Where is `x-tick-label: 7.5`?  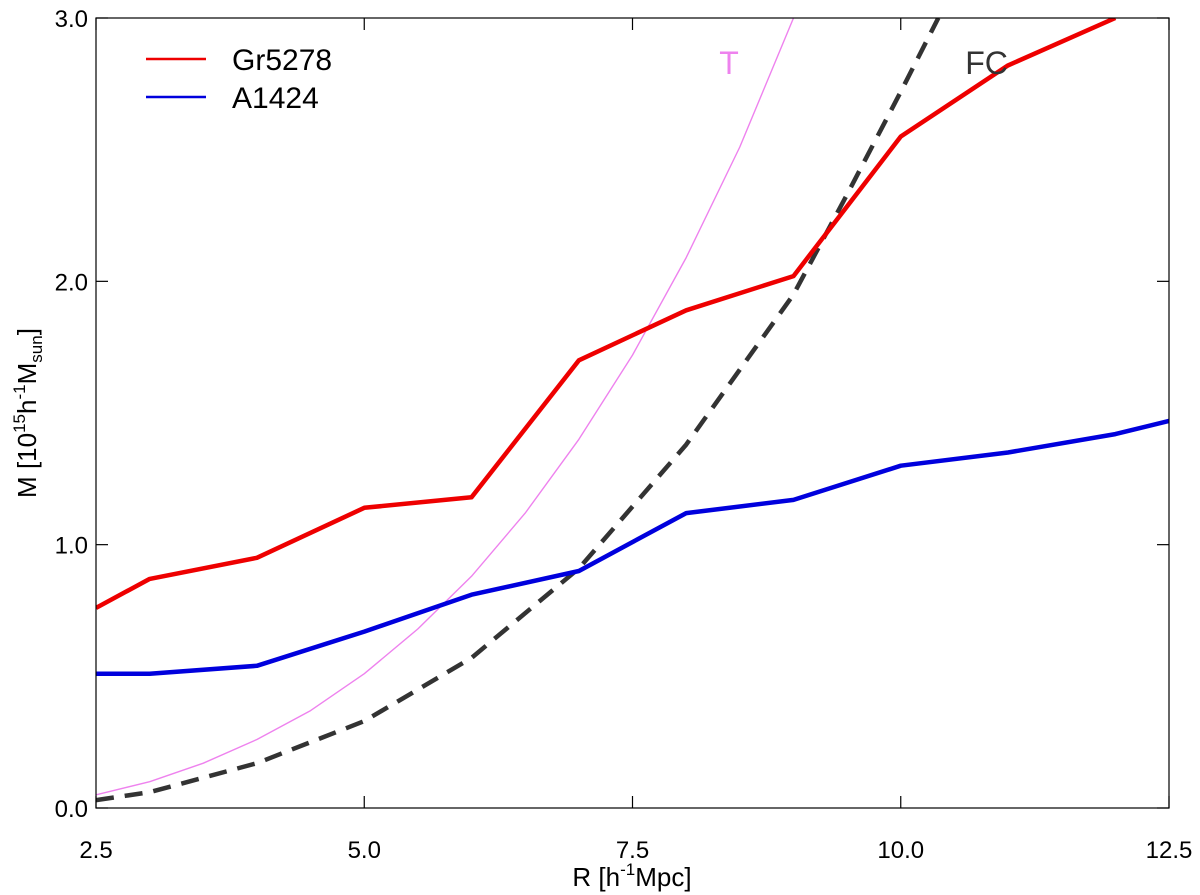 x-tick-label: 7.5 is located at coordinates (632, 850).